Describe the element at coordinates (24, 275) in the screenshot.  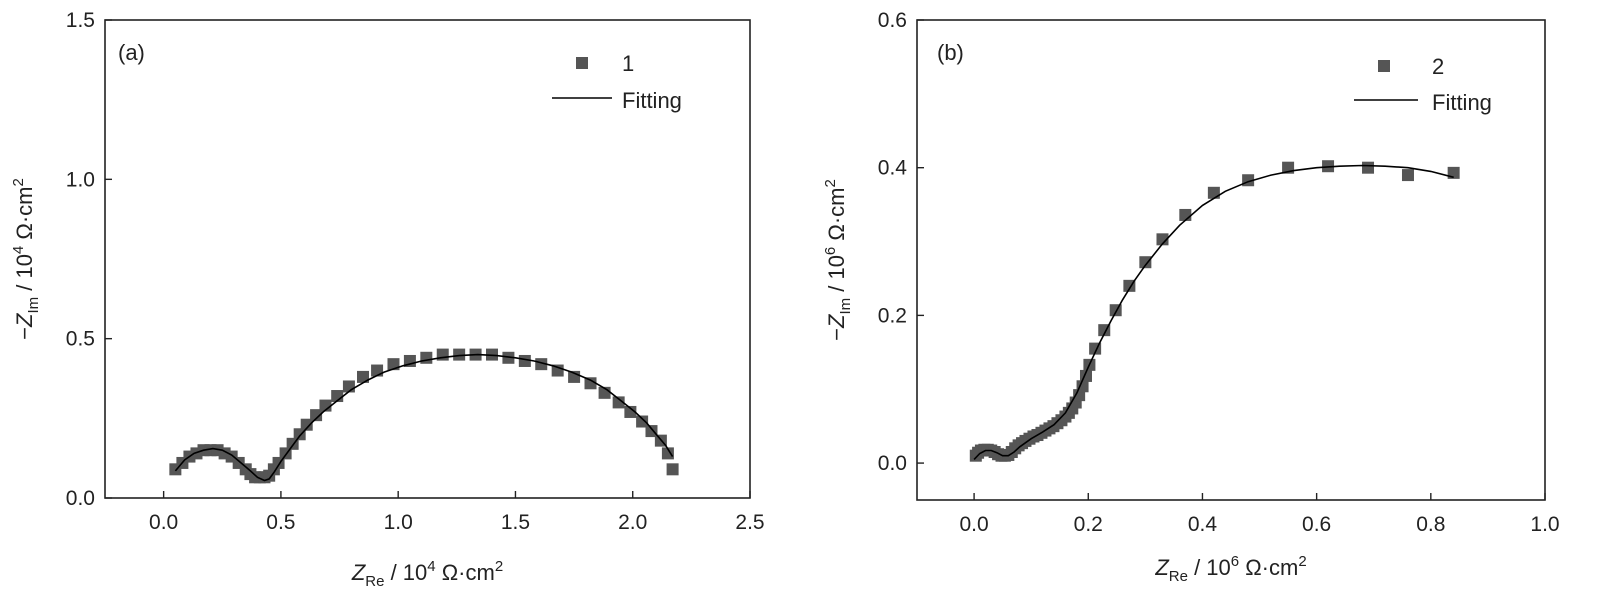
I see `panel-a-y-axis-title-unit-prefix: / 10` at that location.